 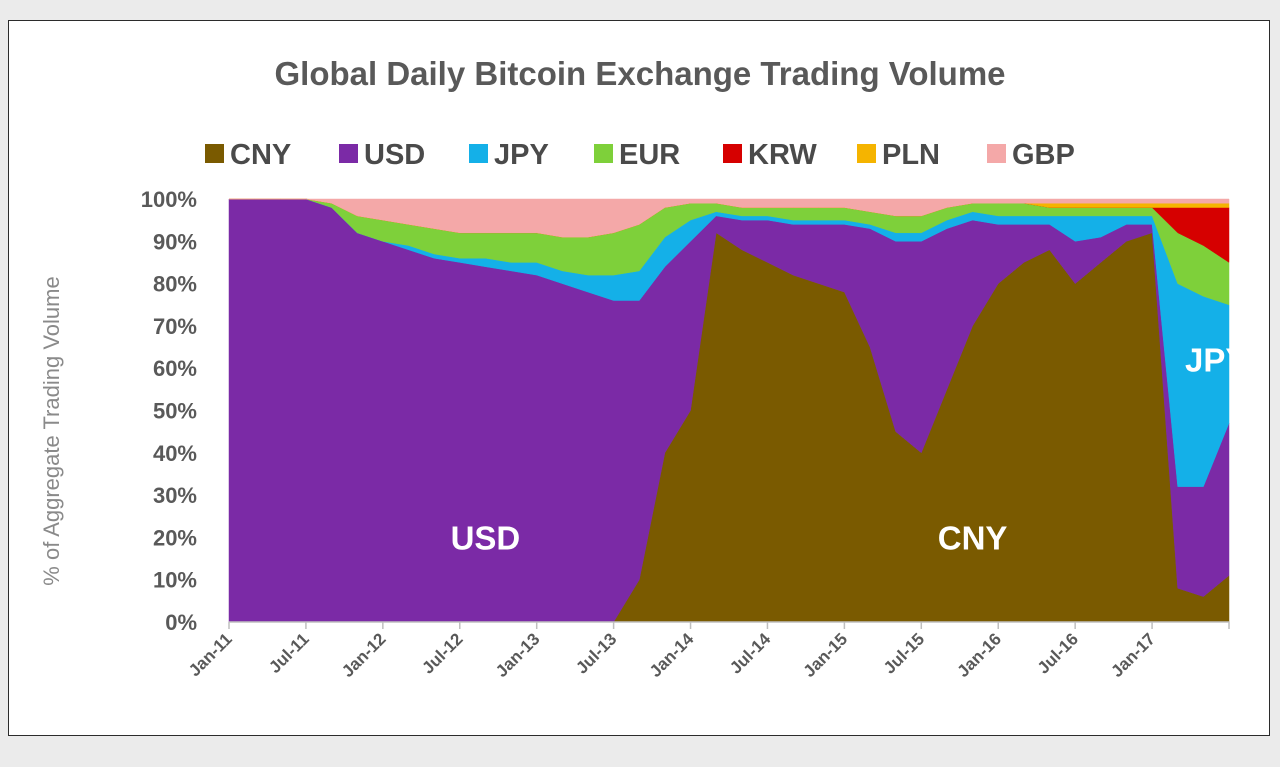 What do you see at coordinates (1043, 155) in the screenshot?
I see `legend-label-gbp: GBP` at bounding box center [1043, 155].